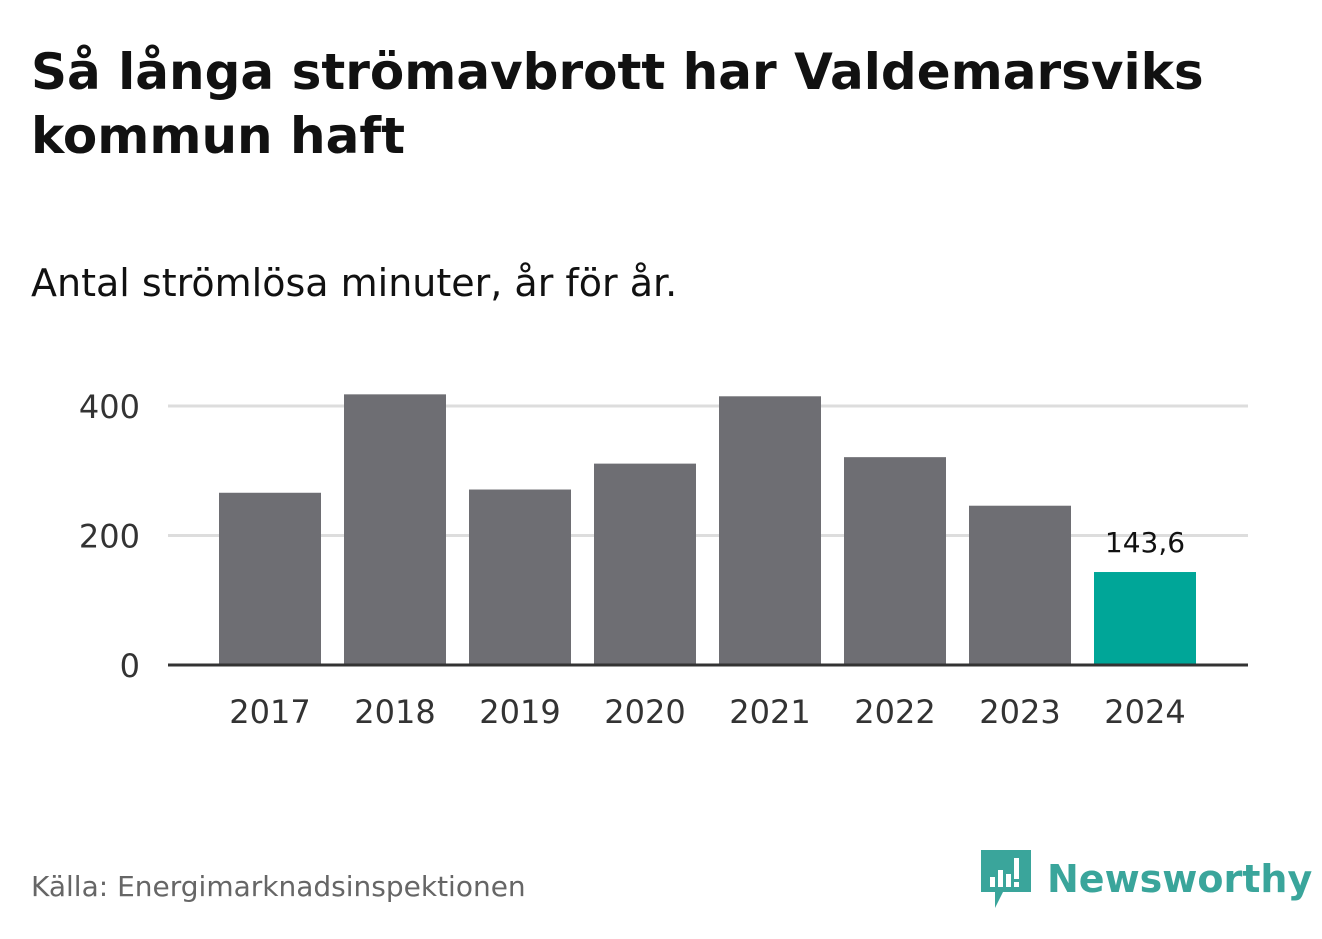  I want to click on x-tick-label: 2024, so click(1144, 712).